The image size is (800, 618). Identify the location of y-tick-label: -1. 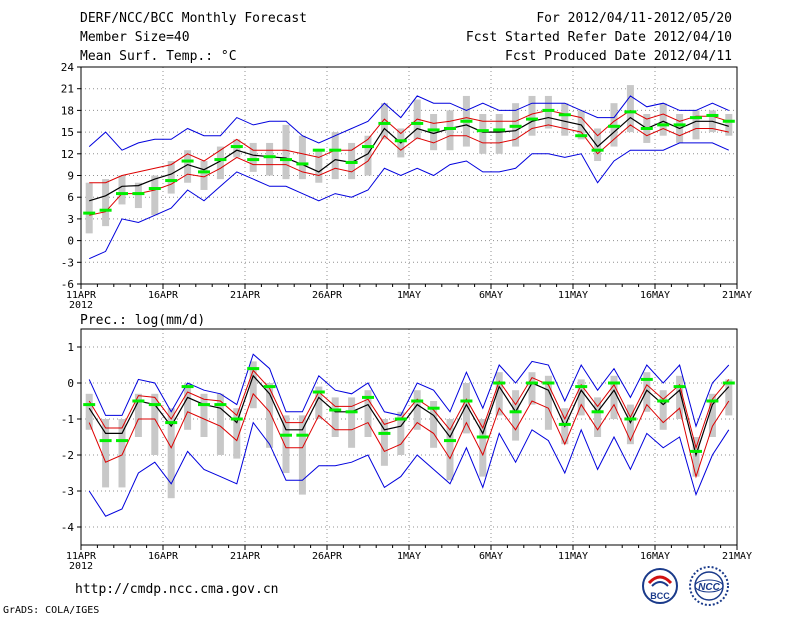
(67, 419).